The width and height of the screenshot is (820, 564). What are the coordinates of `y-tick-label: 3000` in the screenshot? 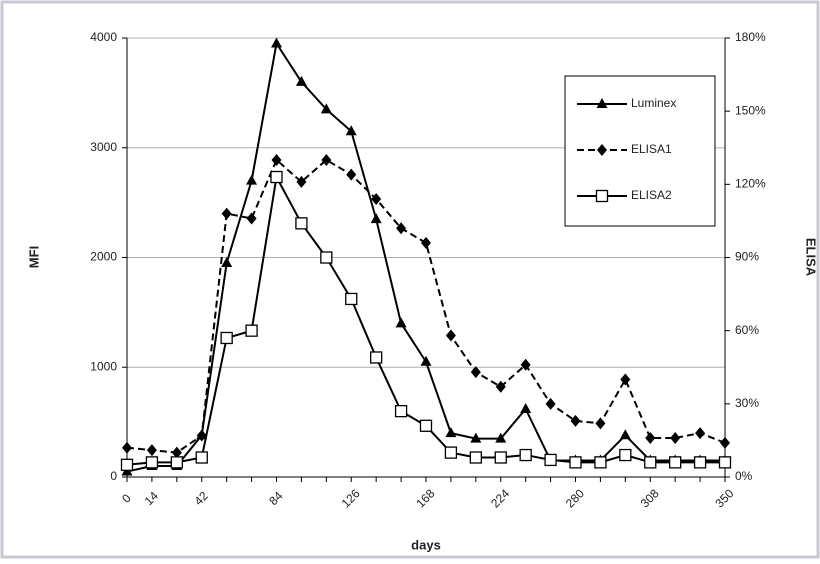 It's located at (103, 147).